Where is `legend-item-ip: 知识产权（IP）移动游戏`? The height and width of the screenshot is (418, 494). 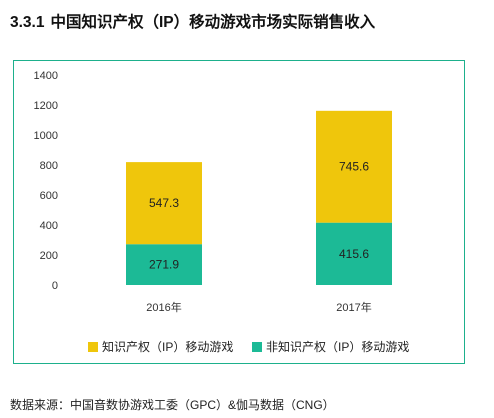
legend-item-ip: 知识产权（IP）移动游戏 is located at coordinates (160, 346).